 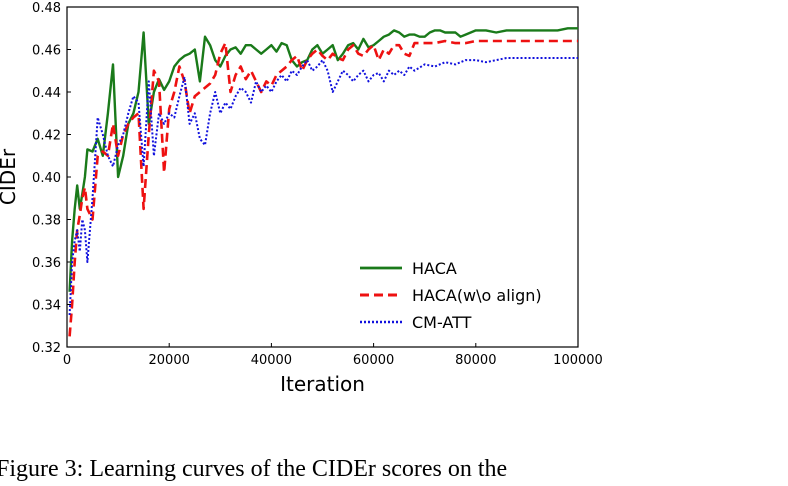 I want to click on y-tick-label: 0.40, so click(x=46, y=178).